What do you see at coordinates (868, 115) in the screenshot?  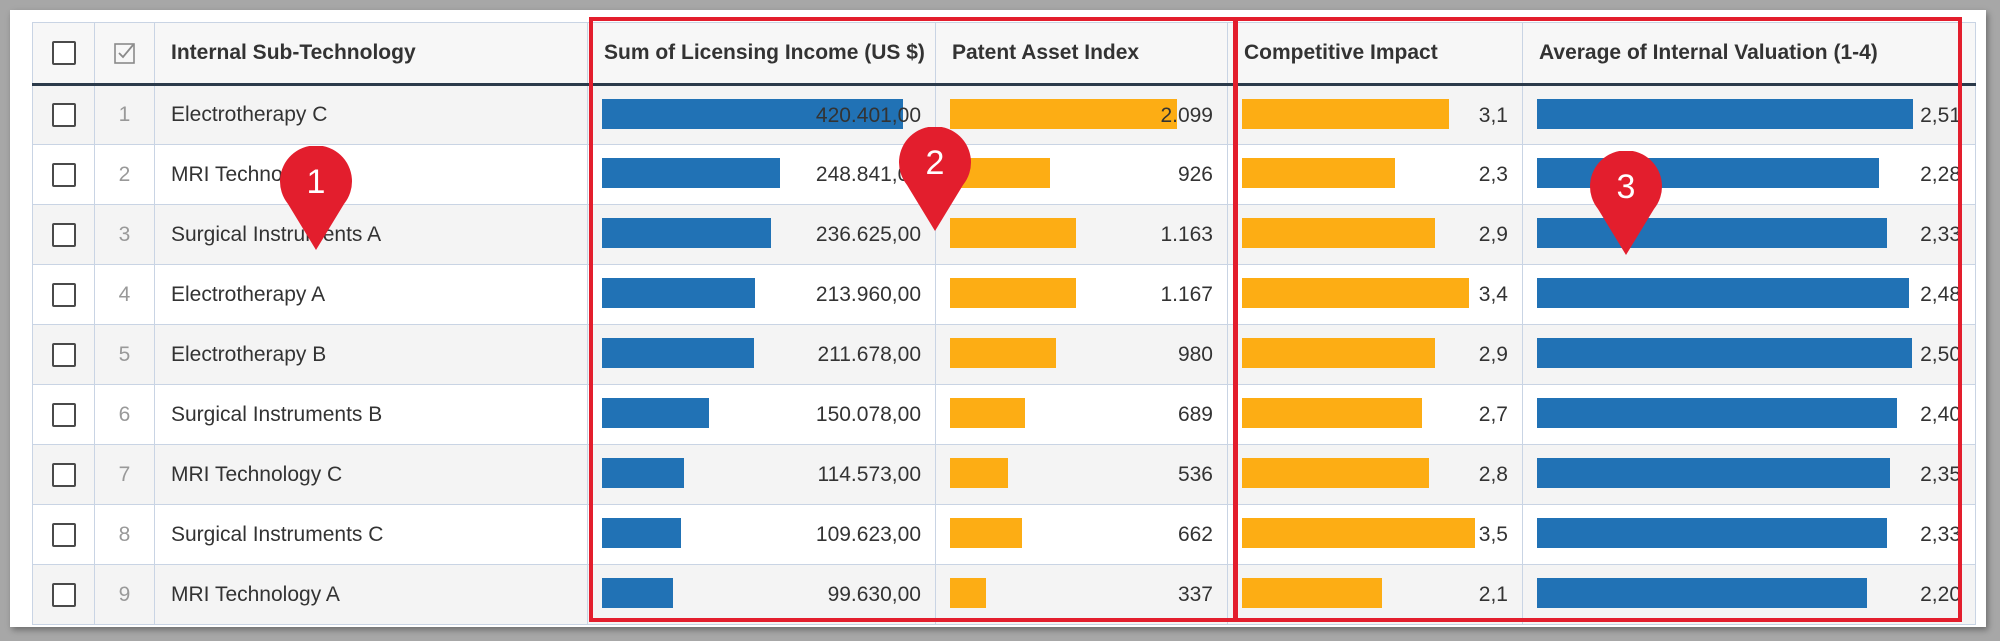 I see `licensing-income-value: 420.401,00` at bounding box center [868, 115].